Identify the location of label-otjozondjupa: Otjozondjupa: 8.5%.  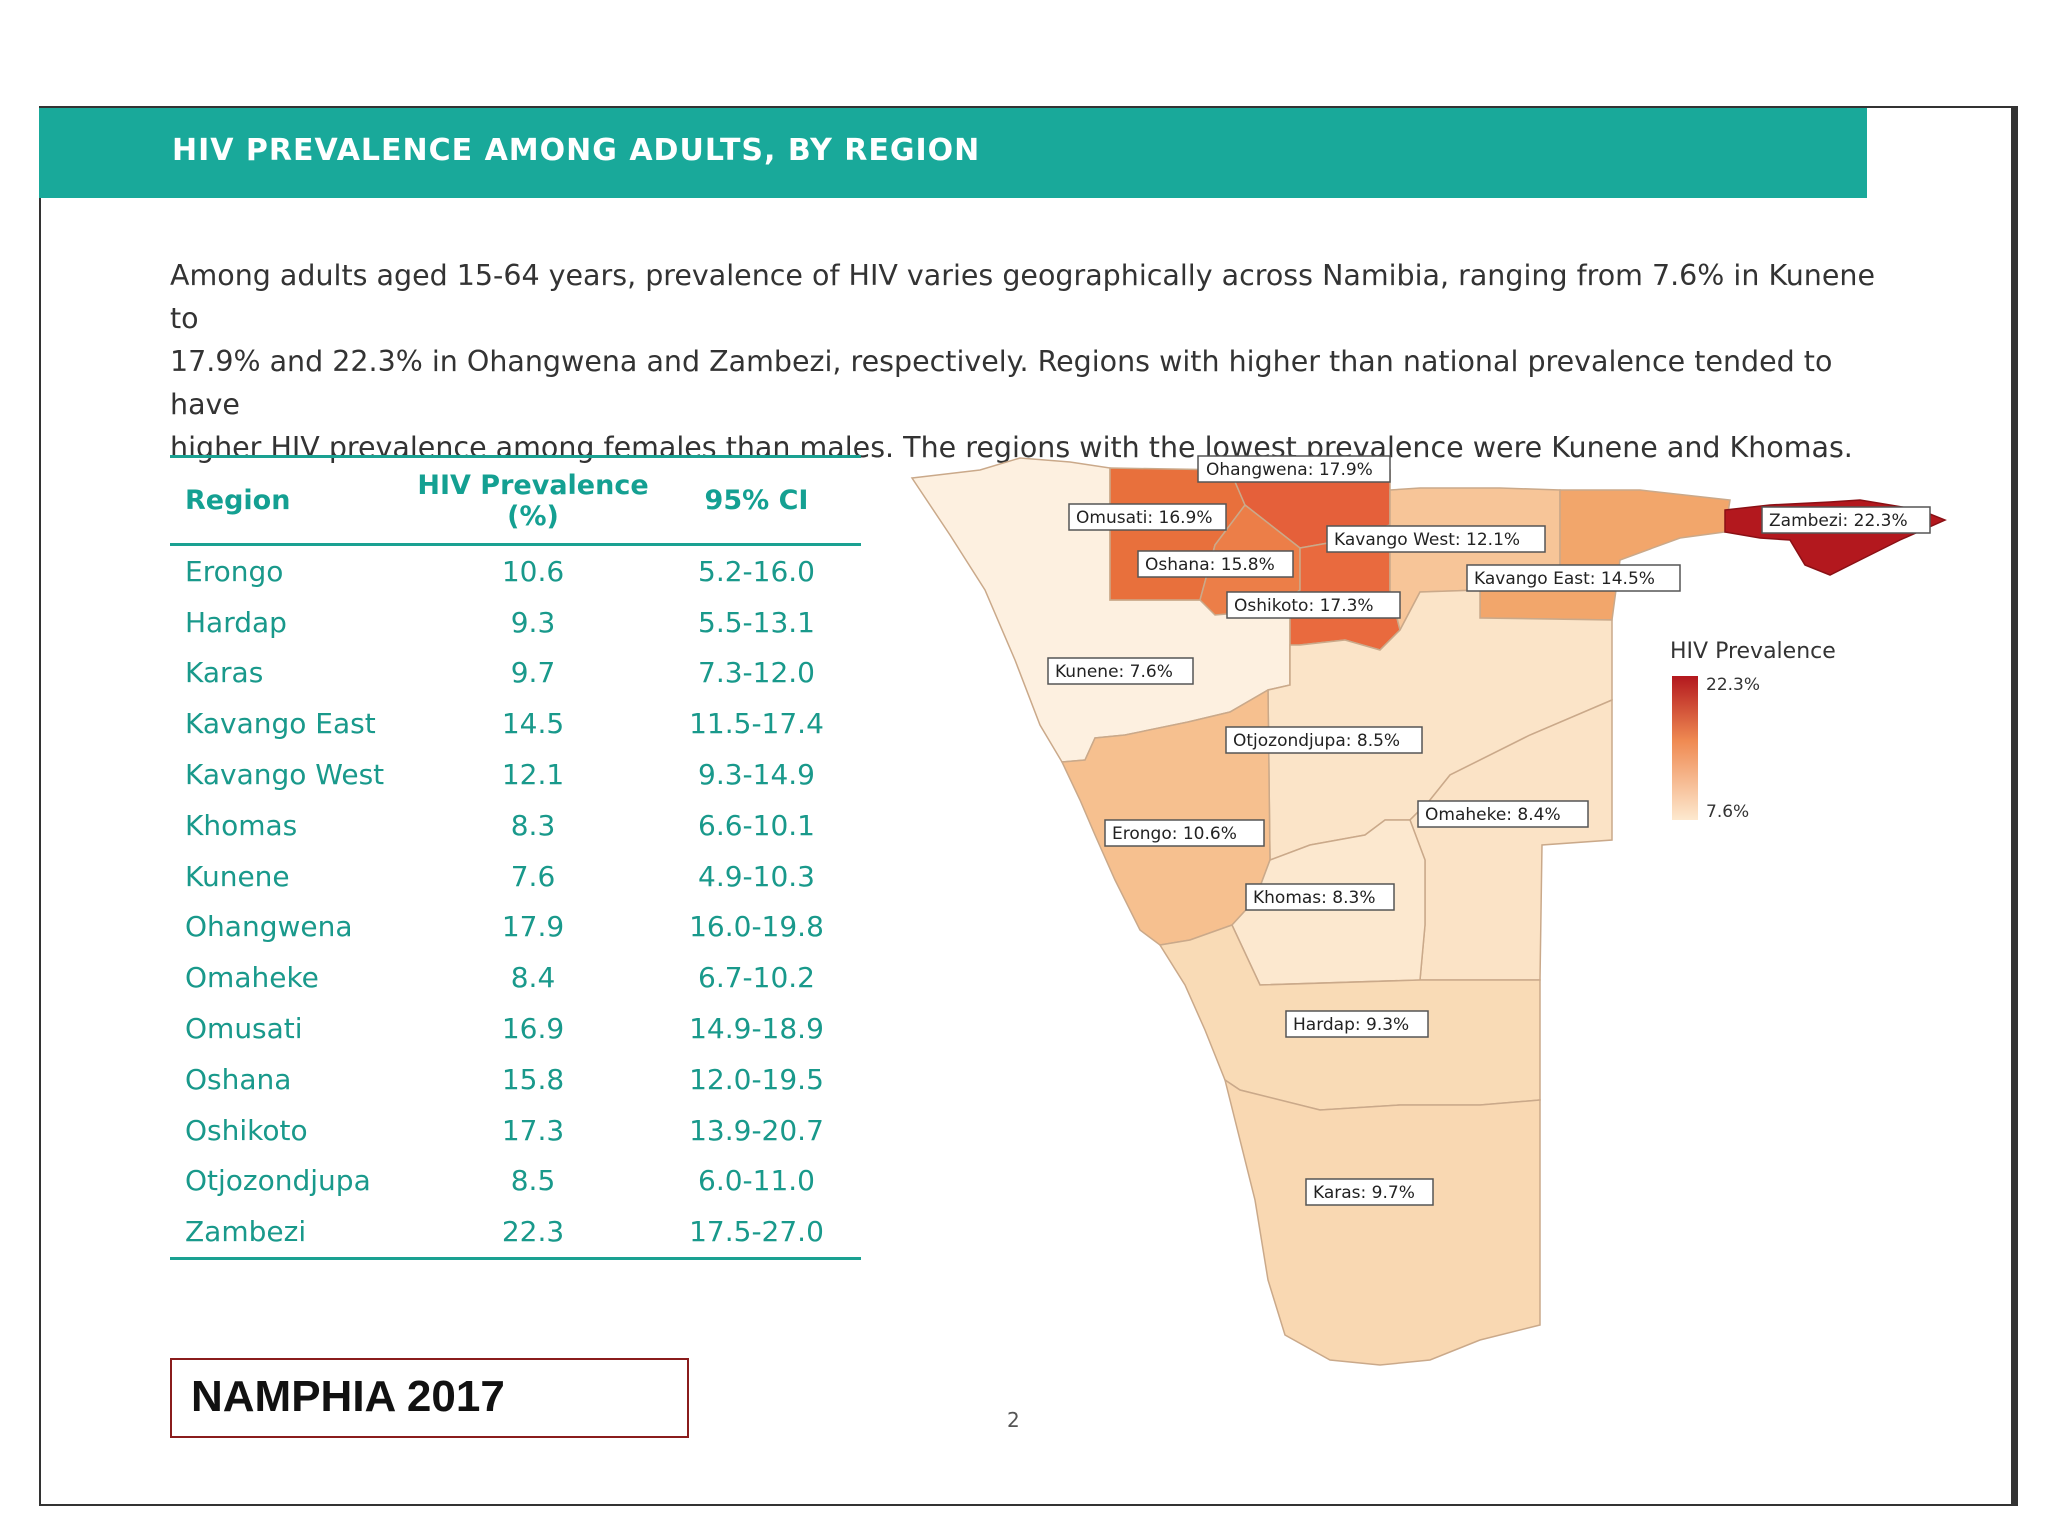
(1324, 740).